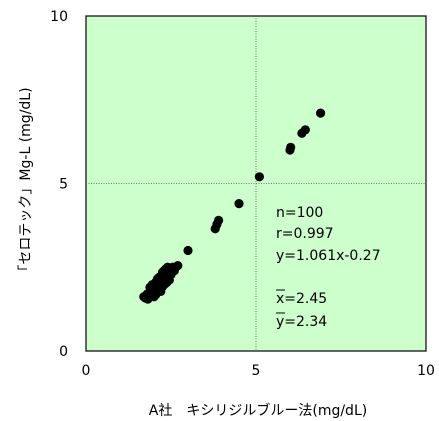  I want to click on y-tick-label: 5, so click(63, 185).